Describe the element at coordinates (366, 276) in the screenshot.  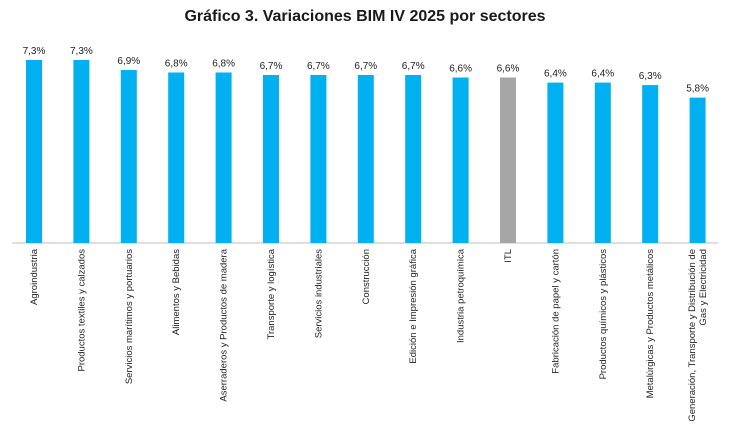
I see `category-label: Construcción` at that location.